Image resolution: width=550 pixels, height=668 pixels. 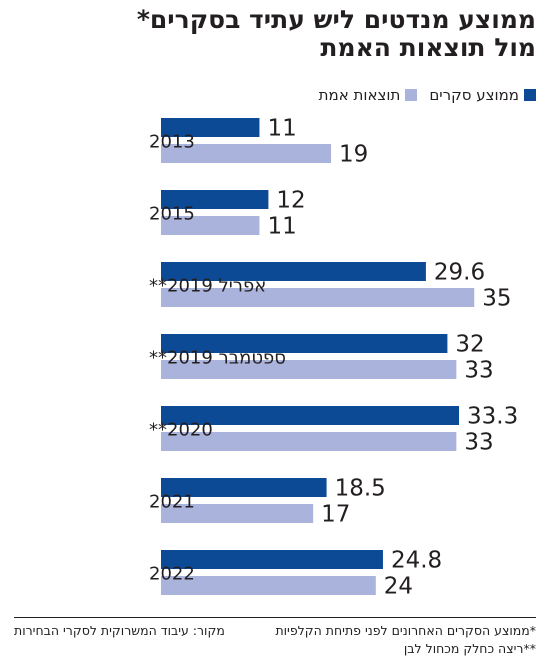 I want to click on legend-label-polls: ממוצע סקרים, so click(x=474, y=95).